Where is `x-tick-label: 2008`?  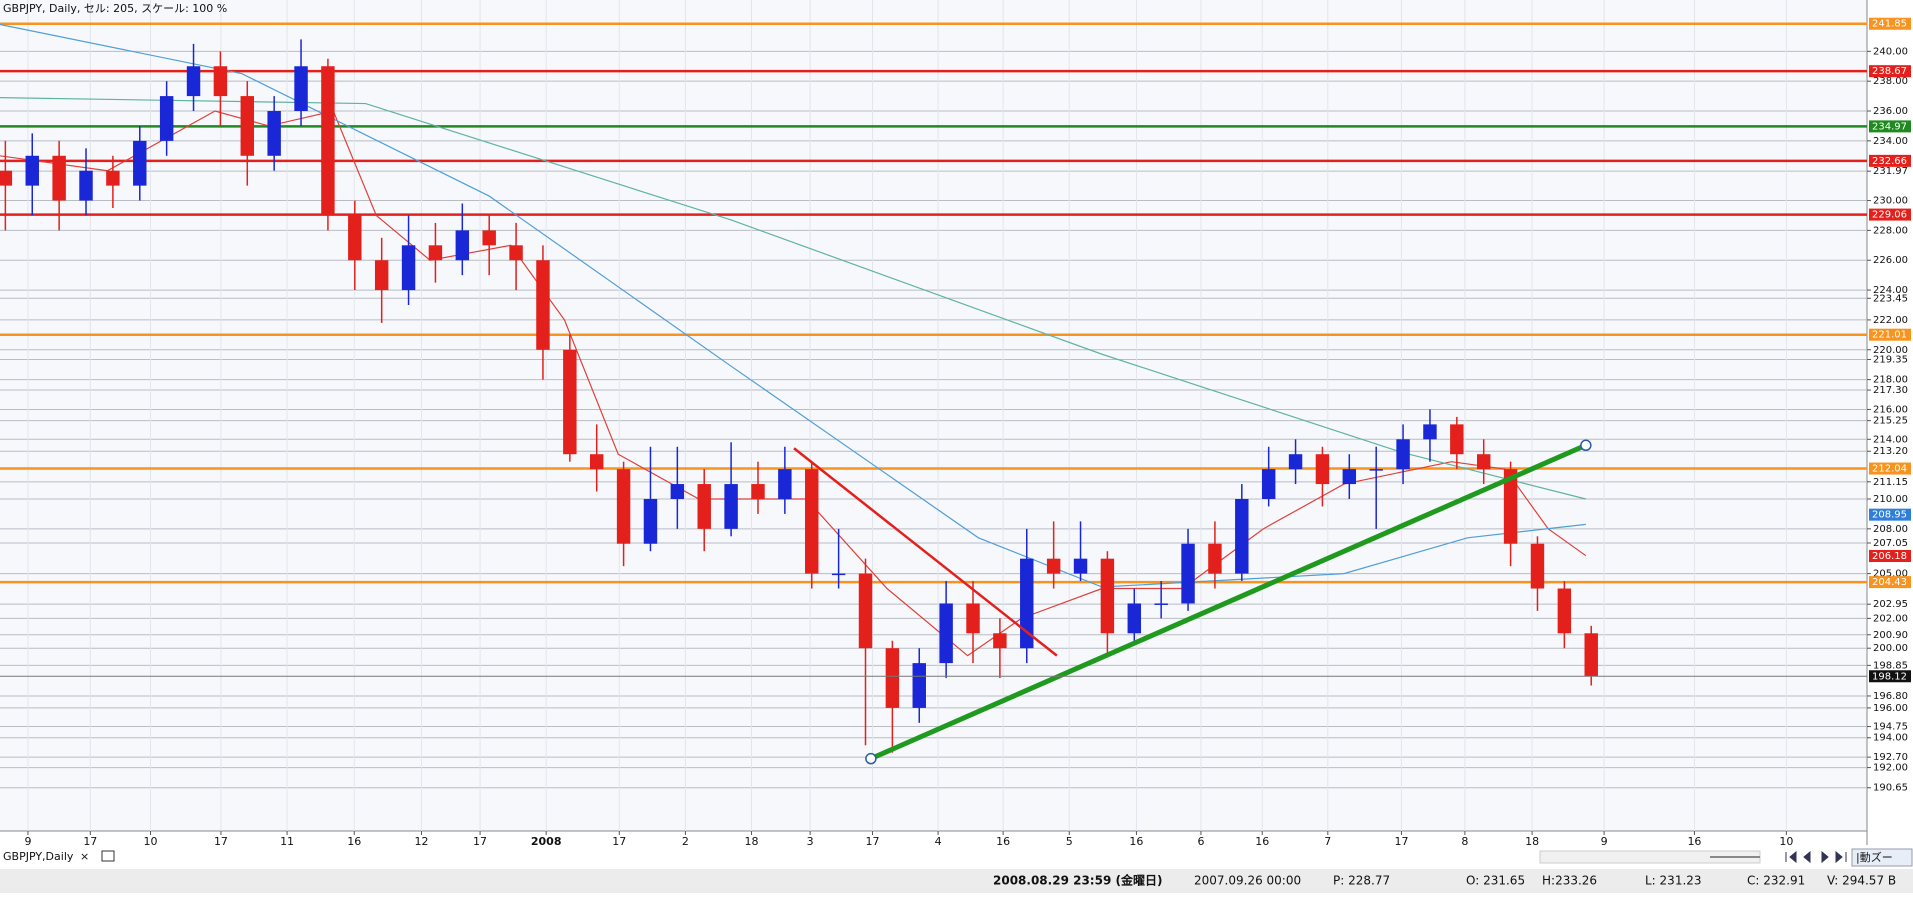
x-tick-label: 2008 is located at coordinates (546, 841).